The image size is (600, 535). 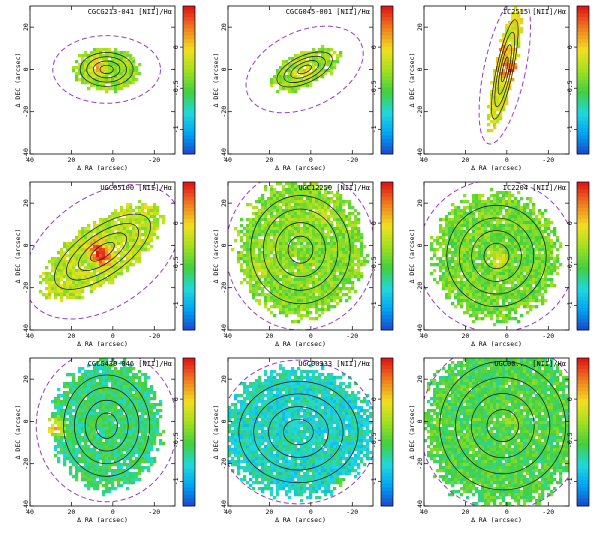 What do you see at coordinates (228, 336) in the screenshot?
I see `x-tick-label: 40` at bounding box center [228, 336].